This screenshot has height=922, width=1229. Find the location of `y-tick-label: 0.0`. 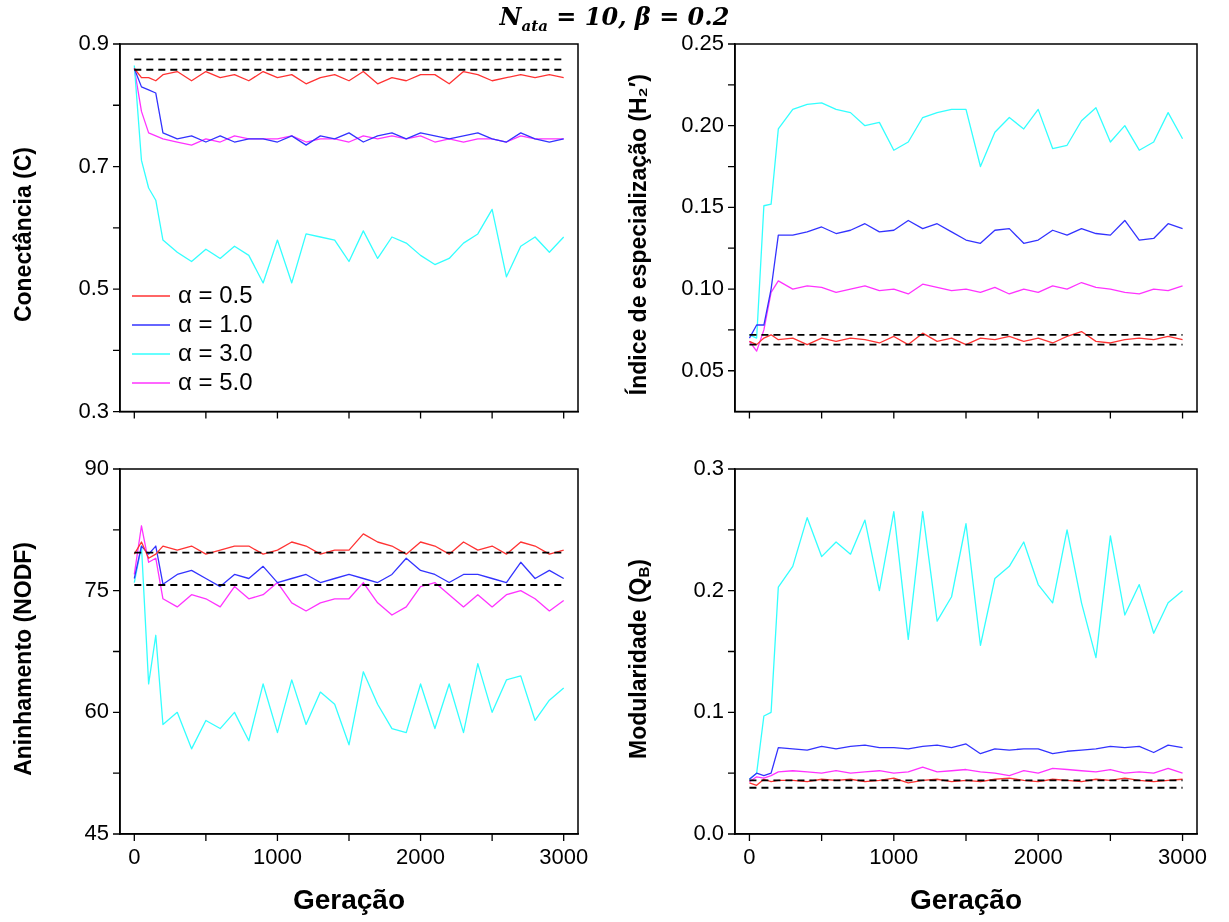

y-tick-label: 0.0 is located at coordinates (708, 833).